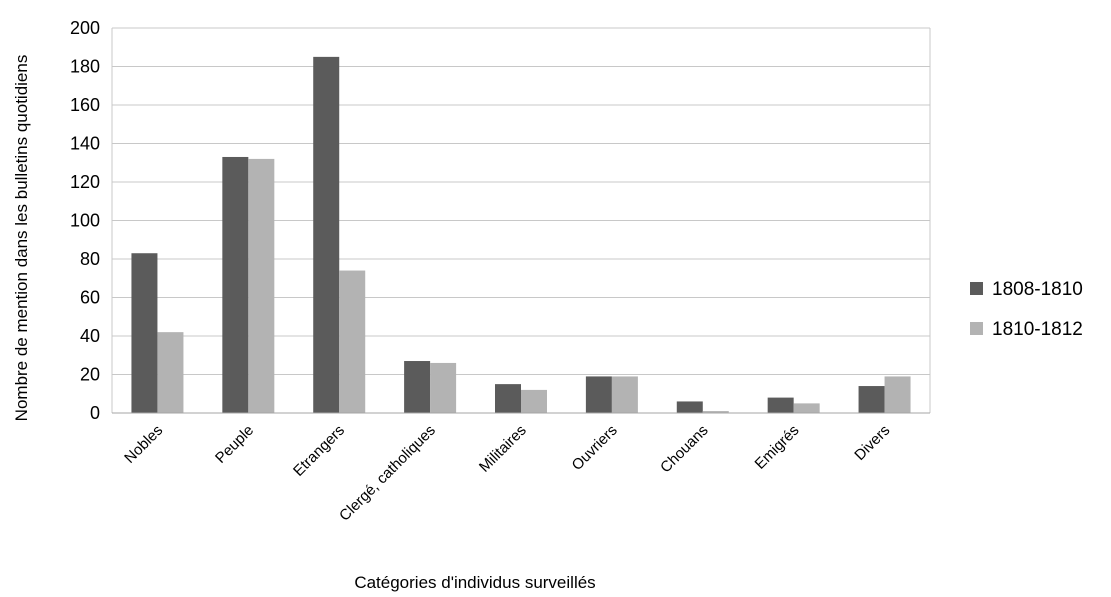 This screenshot has height=597, width=1111. Describe the element at coordinates (598, 394) in the screenshot. I see `bar-1808-1810-Ouvriers` at that location.